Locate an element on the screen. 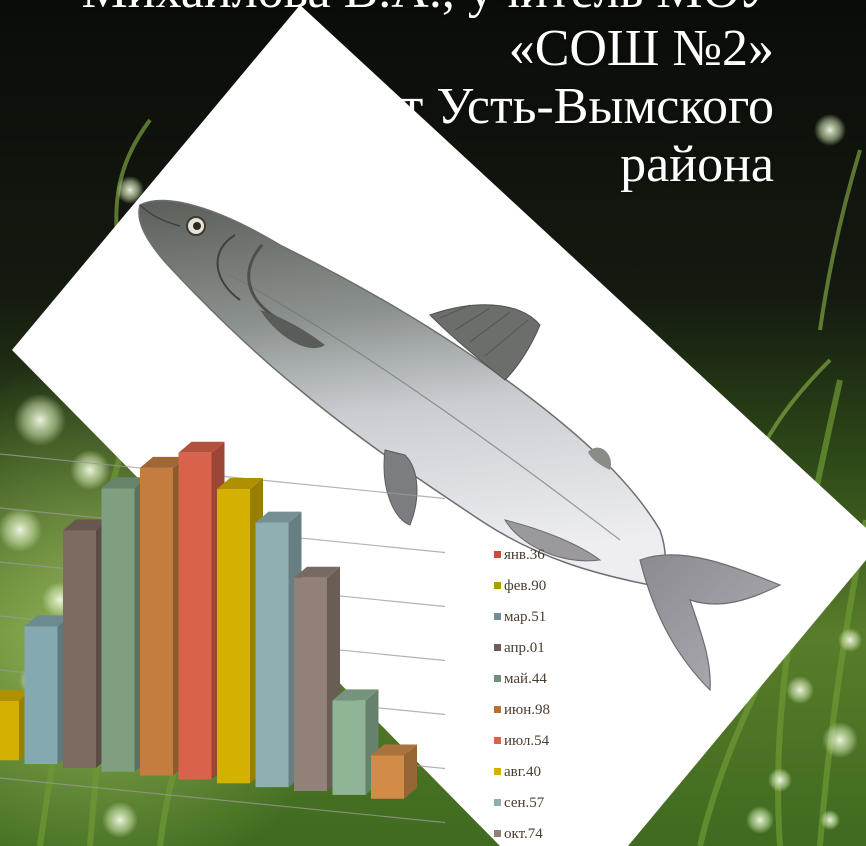 The height and width of the screenshot is (846, 866). legend-label: апр.01 is located at coordinates (524, 648).